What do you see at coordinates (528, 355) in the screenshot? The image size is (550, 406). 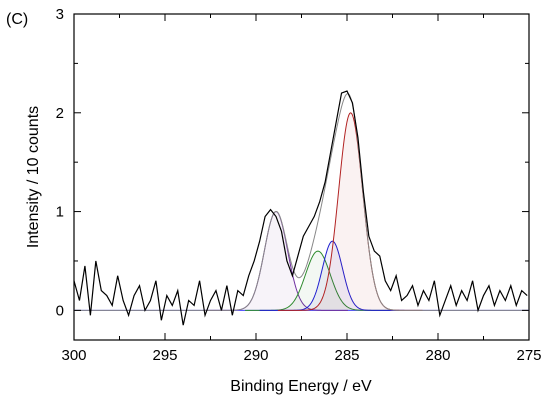 I see `x-tick-label: 275` at bounding box center [528, 355].